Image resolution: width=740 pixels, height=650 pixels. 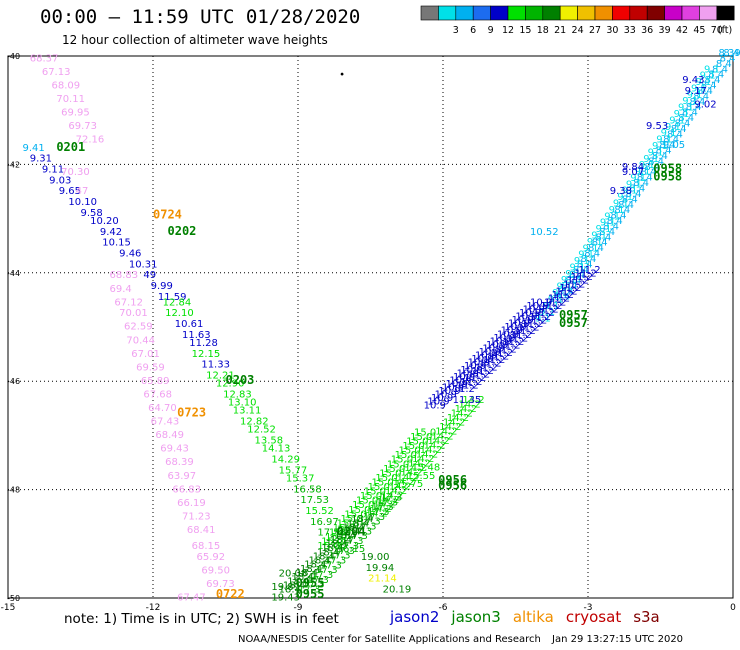 What do you see at coordinates (693, 80) in the screenshot?
I see `swh-value-label: 9.43` at bounding box center [693, 80].